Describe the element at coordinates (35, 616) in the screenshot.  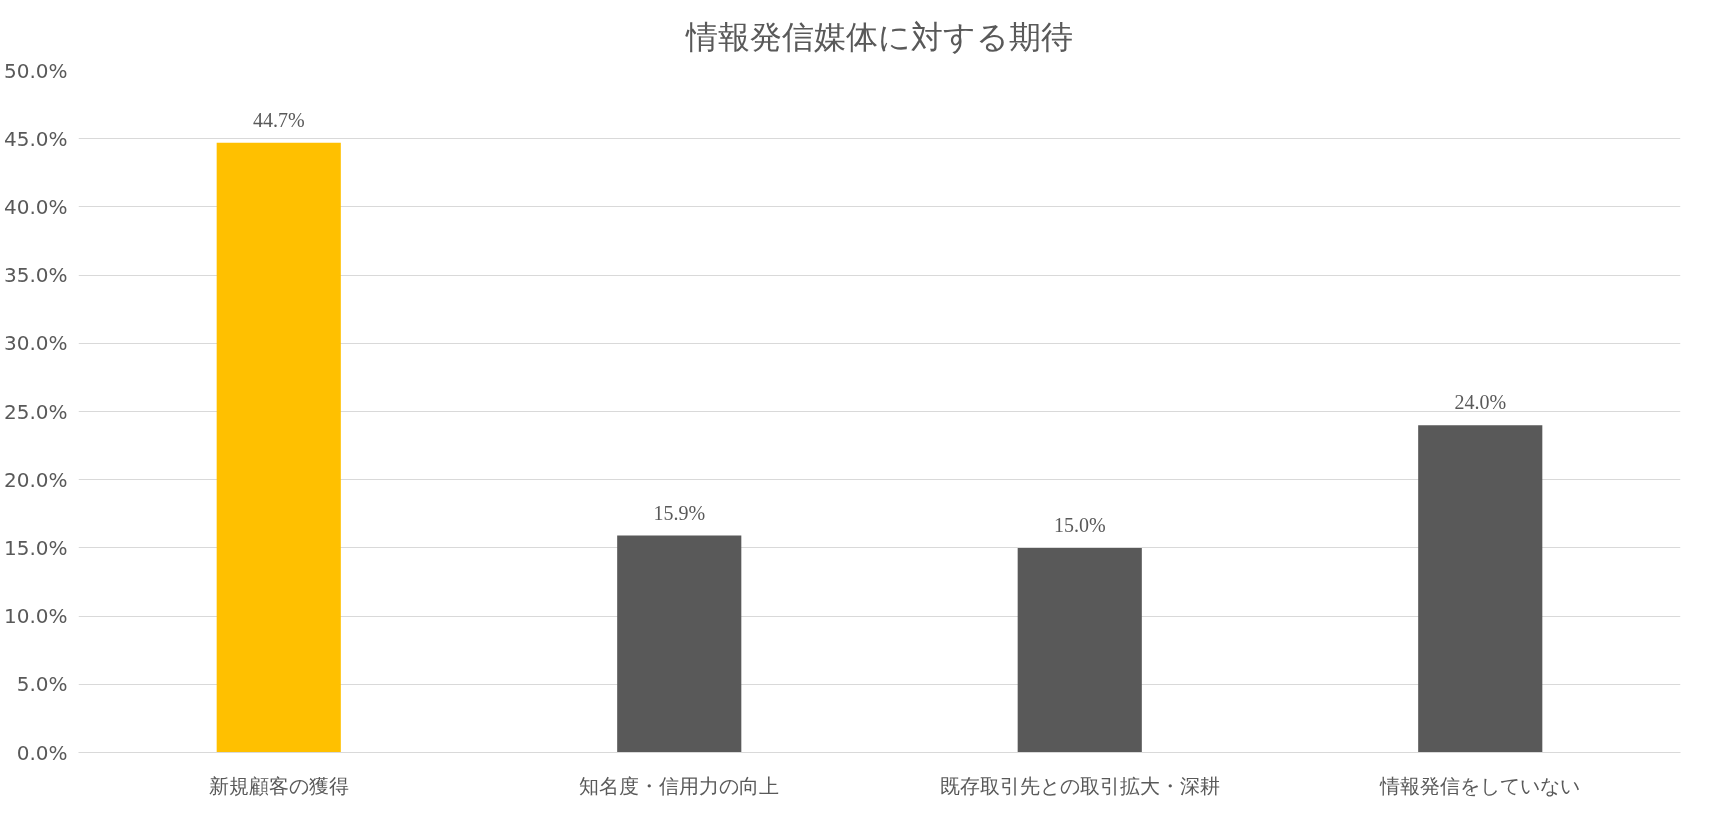
I see `y-tick-label: 10.0%` at that location.